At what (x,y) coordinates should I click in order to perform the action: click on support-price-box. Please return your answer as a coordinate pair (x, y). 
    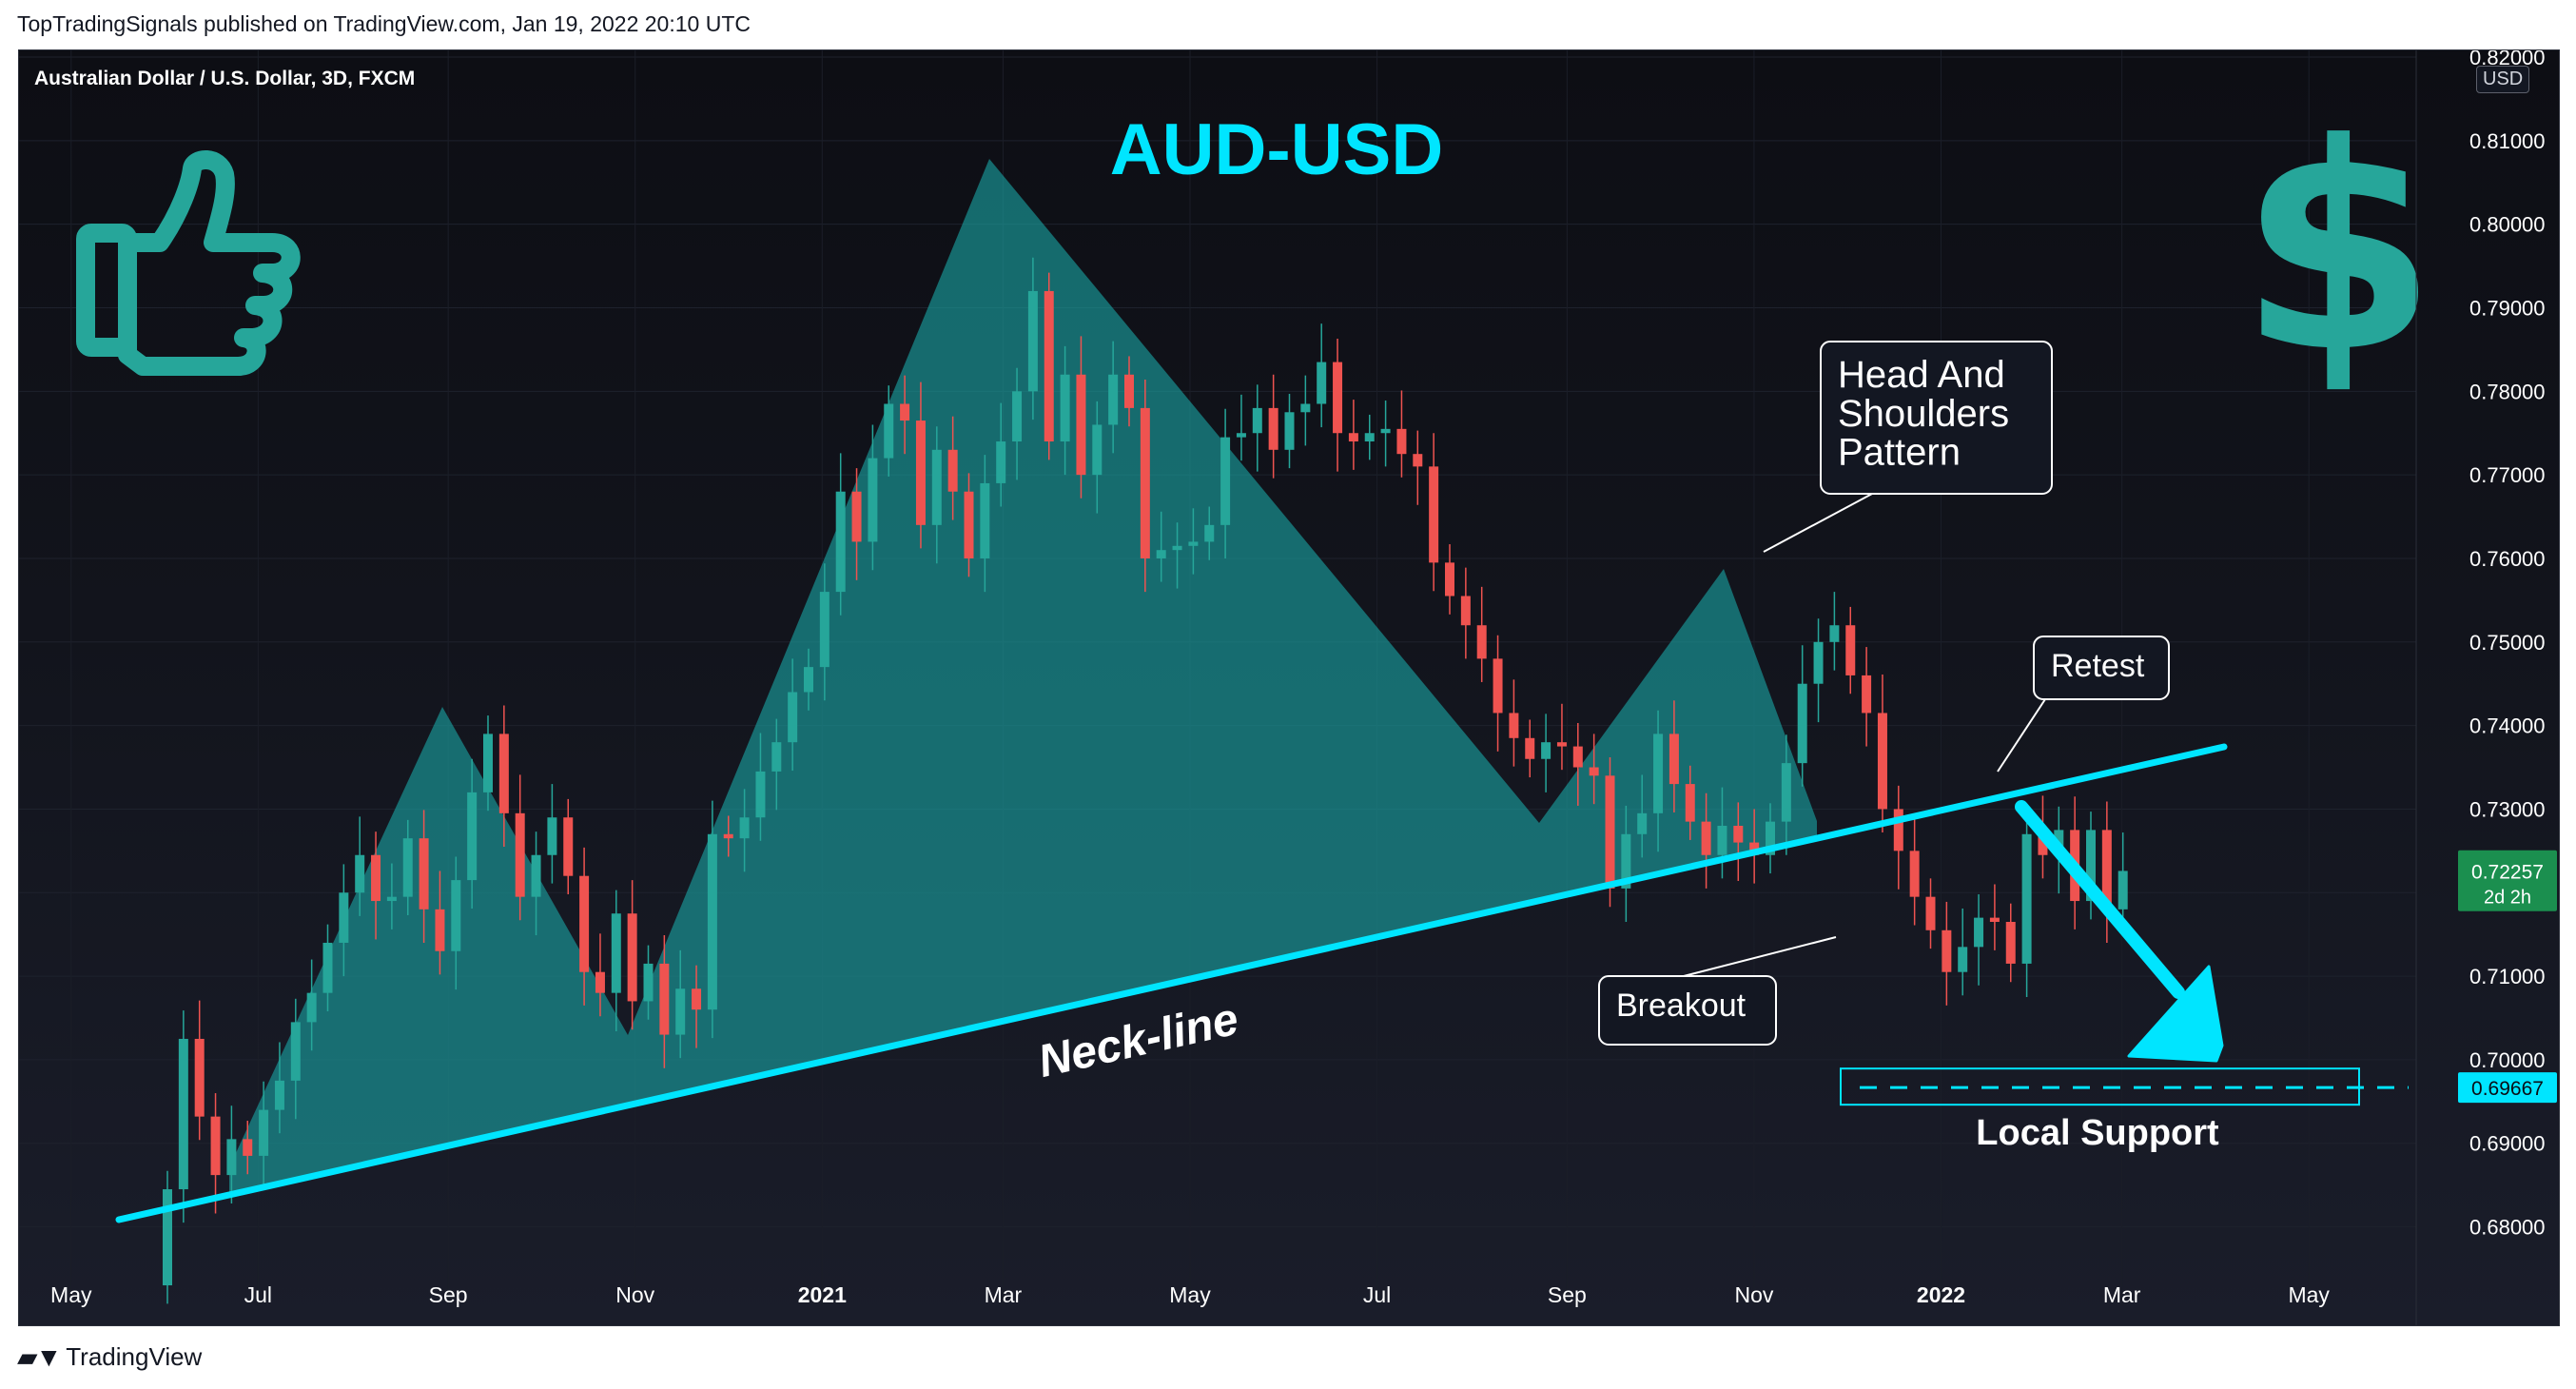
    Looking at the image, I should click on (2508, 1088).